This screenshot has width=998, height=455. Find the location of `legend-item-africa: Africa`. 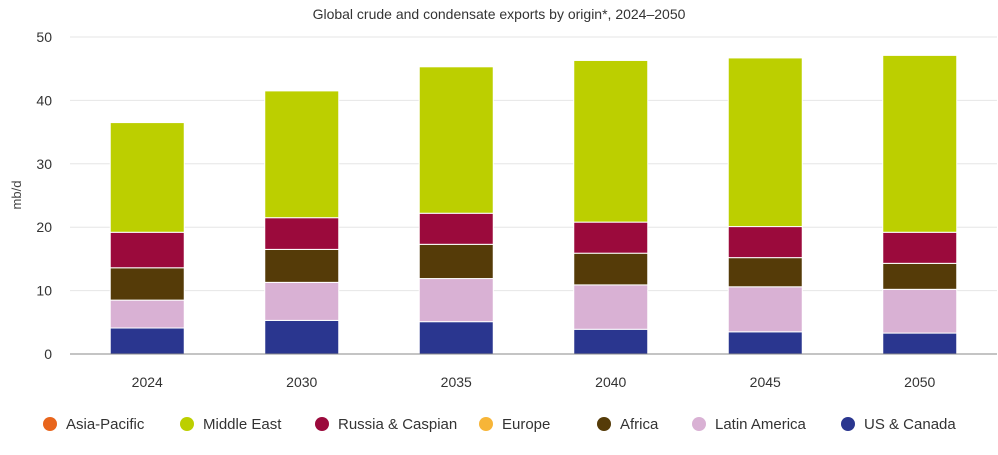

legend-item-africa: Africa is located at coordinates (628, 424).